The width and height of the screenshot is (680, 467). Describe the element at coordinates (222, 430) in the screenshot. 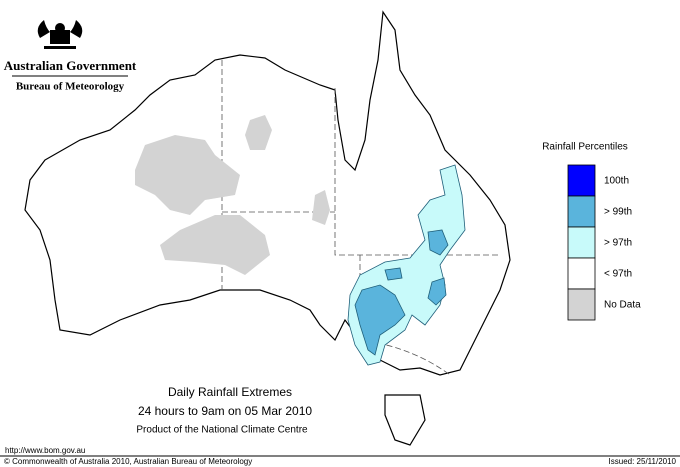

I see `caption-product: Product of the National Climate Centre` at that location.